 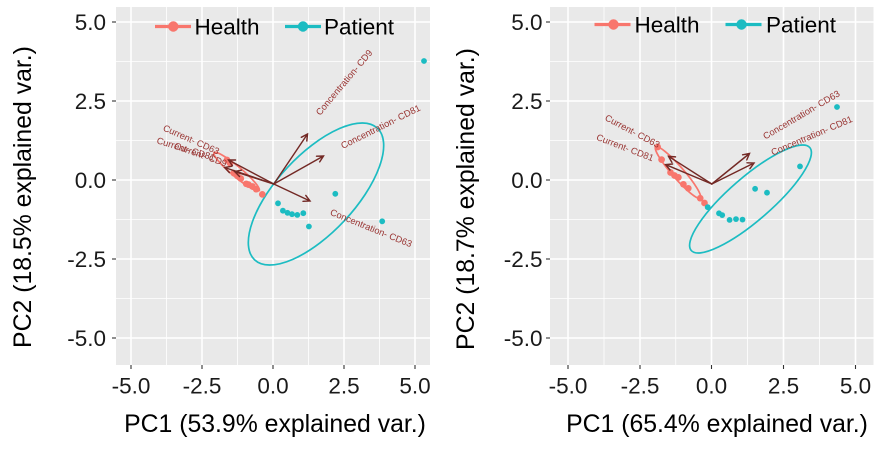 What do you see at coordinates (717, 424) in the screenshot?
I see `svg-text: PC1 (65.4% explained var.)` at bounding box center [717, 424].